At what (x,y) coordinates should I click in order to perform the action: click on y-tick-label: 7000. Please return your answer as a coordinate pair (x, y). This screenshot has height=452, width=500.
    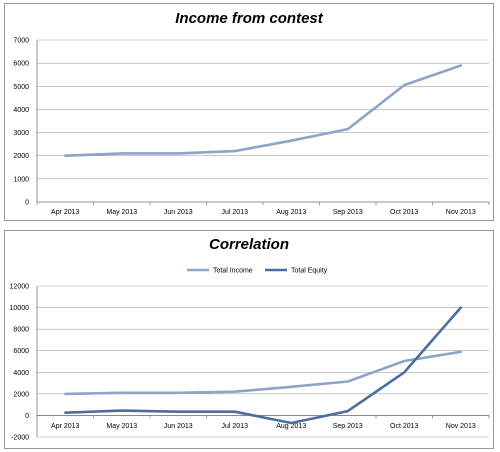
    Looking at the image, I should click on (21, 41).